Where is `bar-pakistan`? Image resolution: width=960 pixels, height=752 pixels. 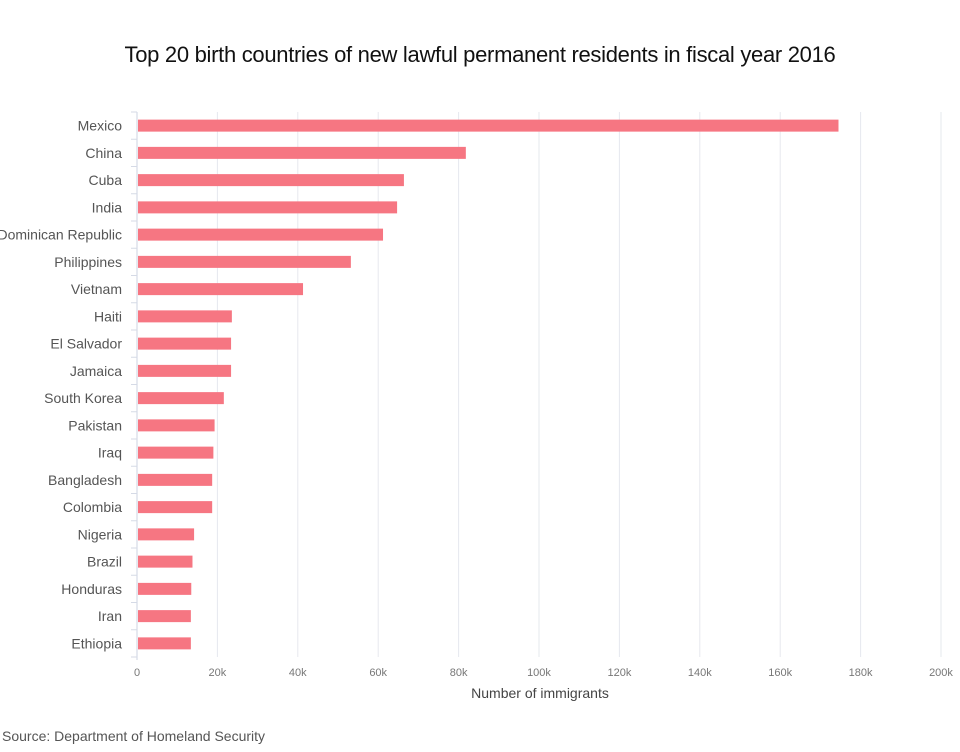 bar-pakistan is located at coordinates (176, 425).